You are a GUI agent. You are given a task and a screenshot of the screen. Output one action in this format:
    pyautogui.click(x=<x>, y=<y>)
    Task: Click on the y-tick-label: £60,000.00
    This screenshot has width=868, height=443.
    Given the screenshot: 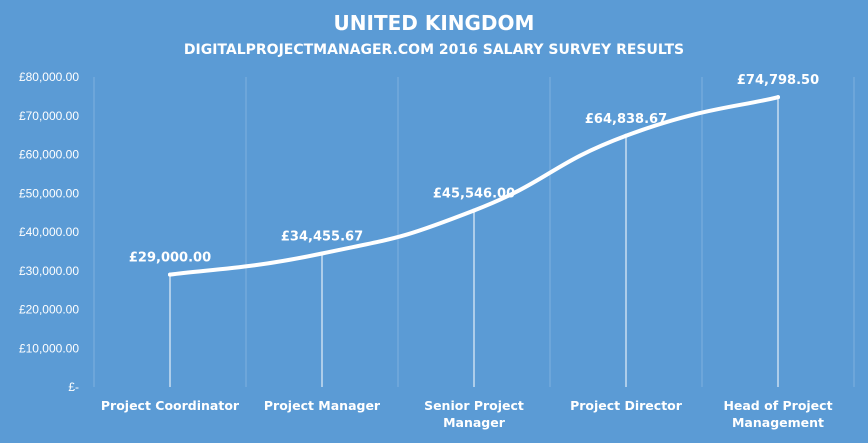 What is the action you would take?
    pyautogui.click(x=49, y=155)
    